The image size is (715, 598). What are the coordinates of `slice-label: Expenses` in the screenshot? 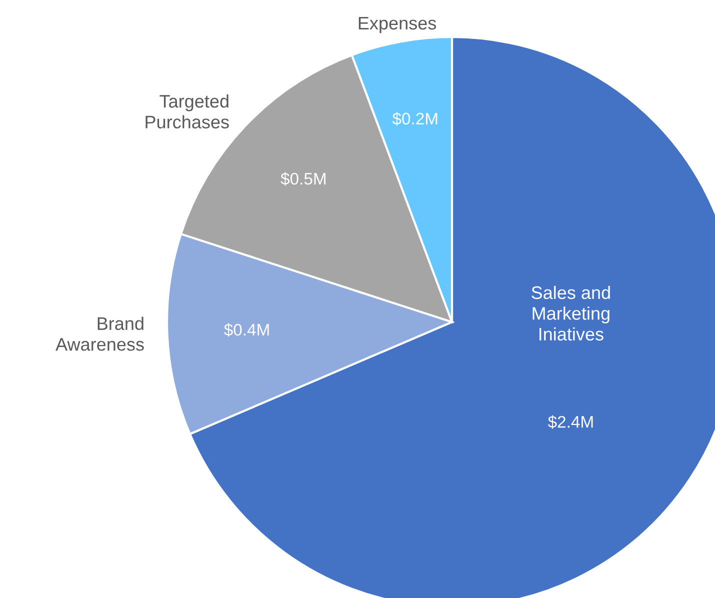 It's located at (397, 25).